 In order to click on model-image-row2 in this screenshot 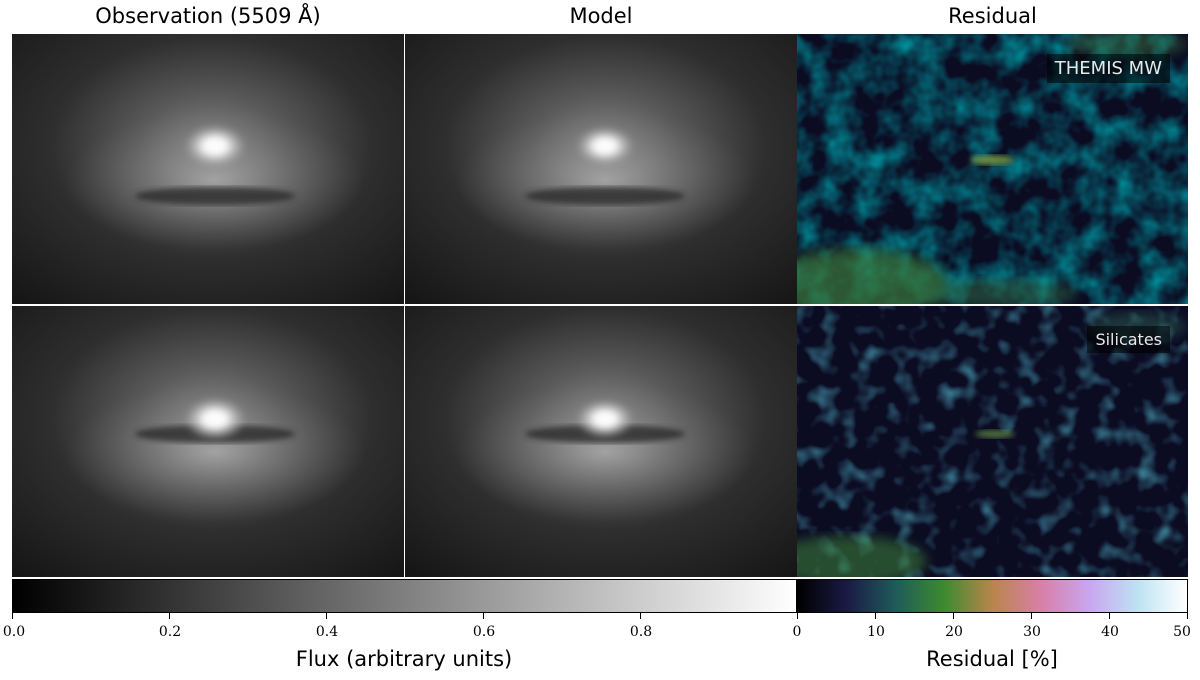, I will do `click(601, 441)`.